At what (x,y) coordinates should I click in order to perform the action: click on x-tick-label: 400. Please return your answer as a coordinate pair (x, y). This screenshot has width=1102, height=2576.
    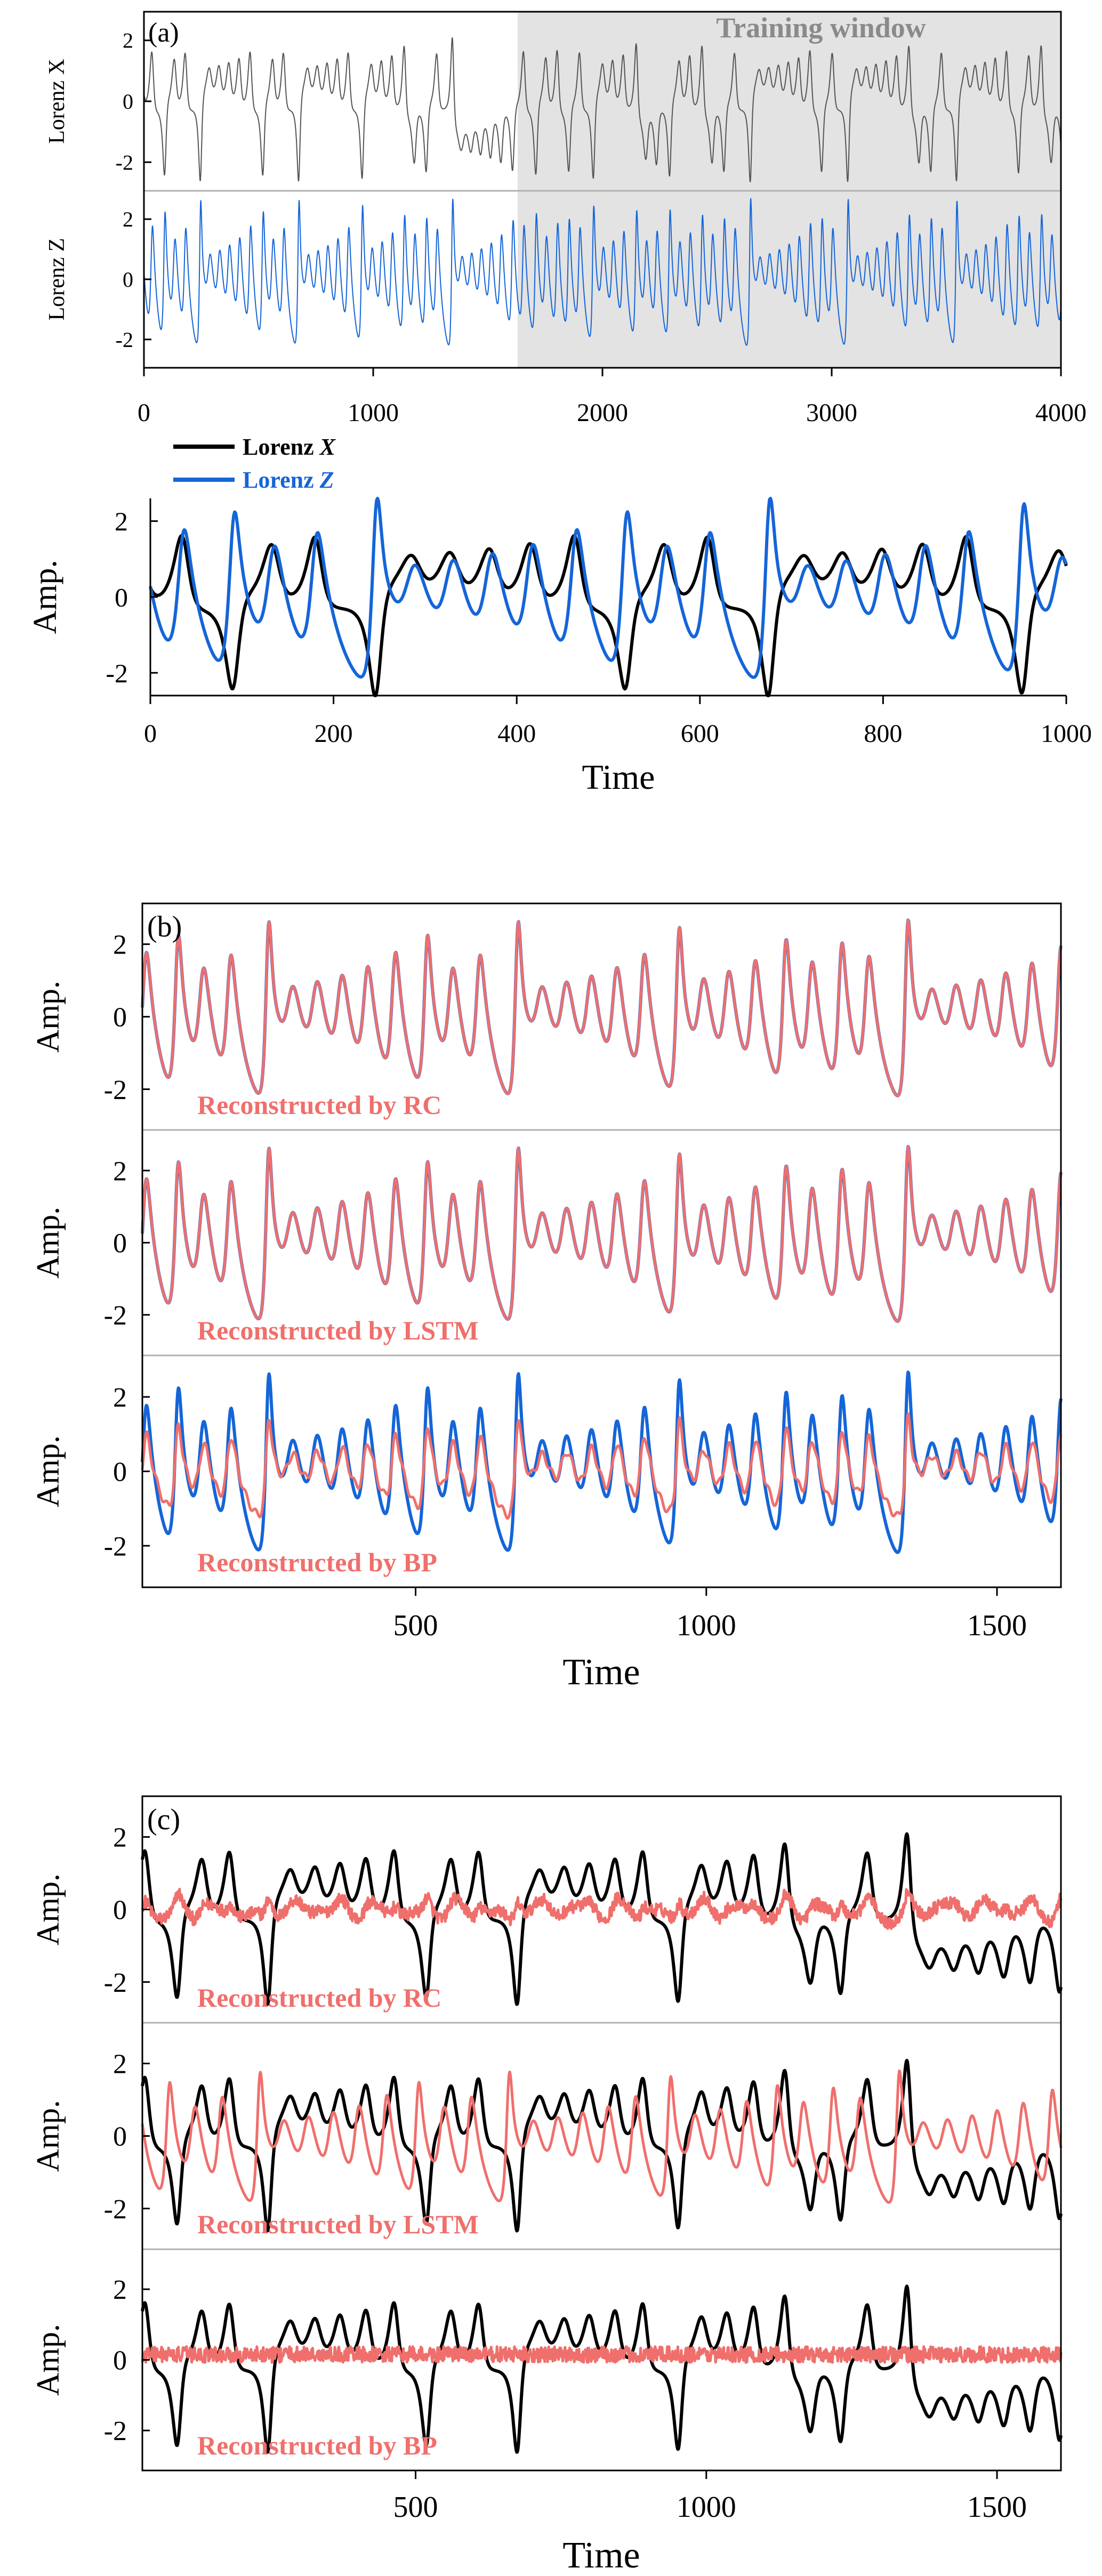
    Looking at the image, I should click on (516, 734).